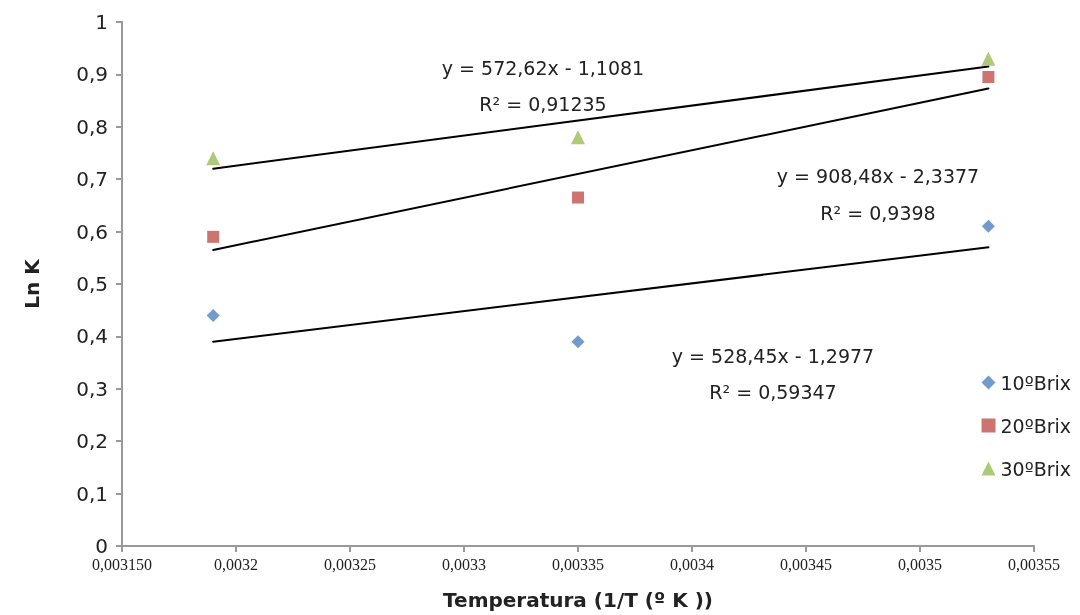 This screenshot has height=615, width=1080. Describe the element at coordinates (543, 104) in the screenshot. I see `annotation: R² = 0,91235` at that location.